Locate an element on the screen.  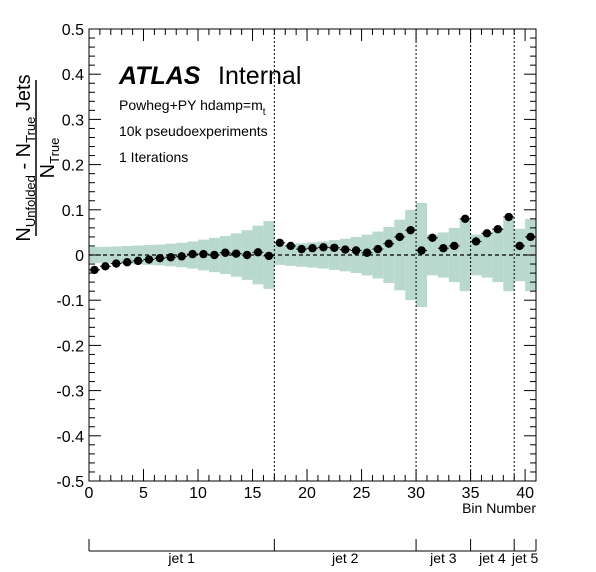
ylabel-minus-n: - N is located at coordinates (24, 159).